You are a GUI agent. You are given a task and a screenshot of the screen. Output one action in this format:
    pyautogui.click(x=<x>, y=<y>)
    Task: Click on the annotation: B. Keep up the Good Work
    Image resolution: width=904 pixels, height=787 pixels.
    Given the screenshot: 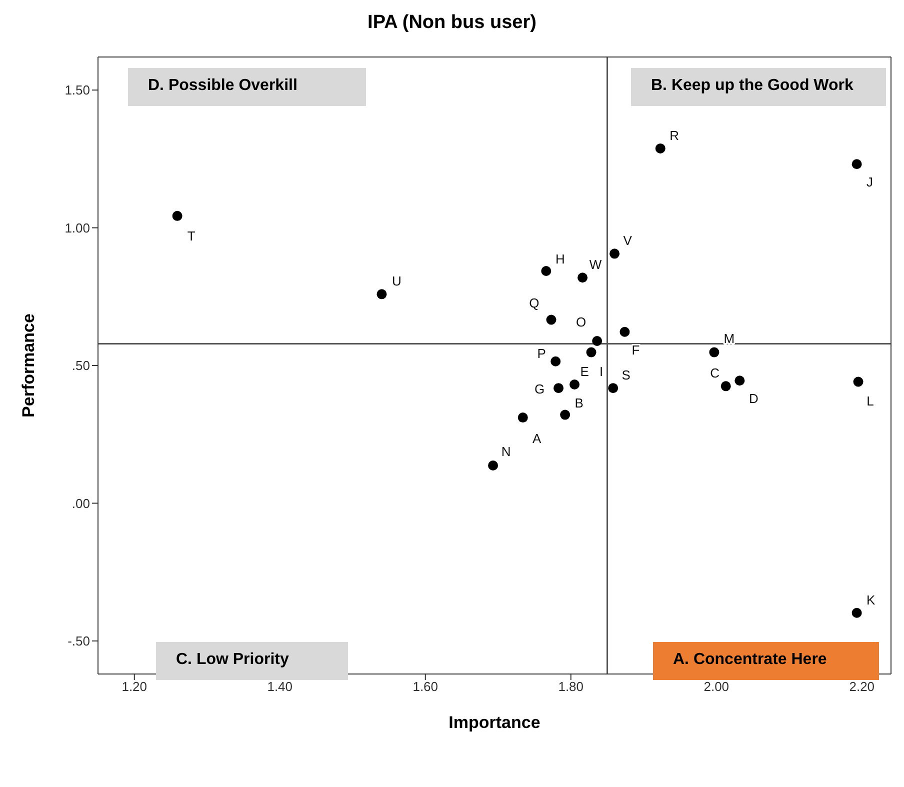 What is the action you would take?
    pyautogui.click(x=752, y=86)
    